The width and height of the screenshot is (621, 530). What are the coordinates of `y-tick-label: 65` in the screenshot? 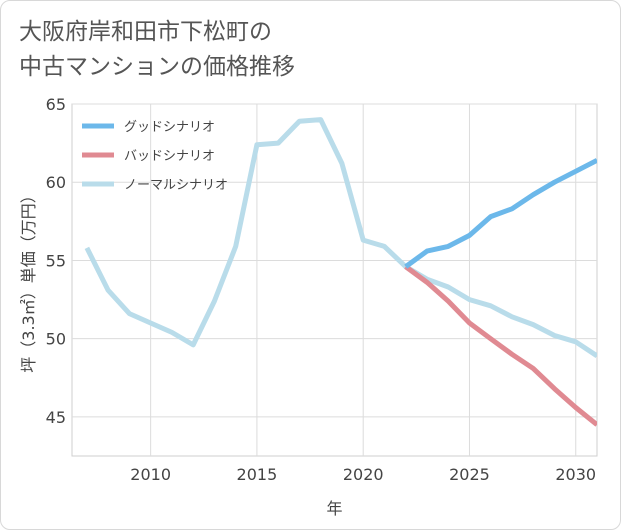 It's located at (56, 104).